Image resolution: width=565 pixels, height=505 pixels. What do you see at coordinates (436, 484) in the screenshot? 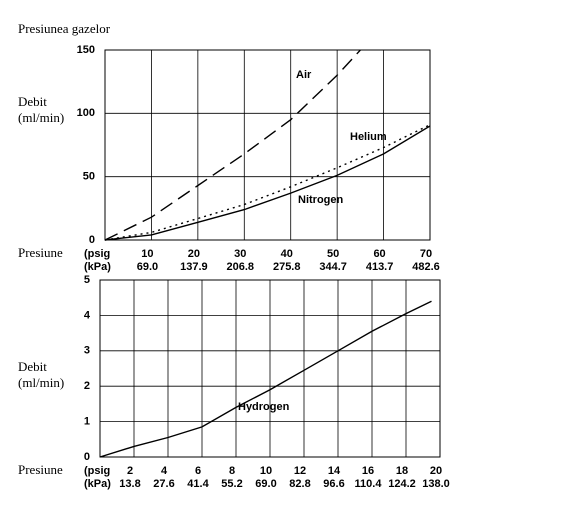
I see `x2-tick-label: 138.0` at bounding box center [436, 484].